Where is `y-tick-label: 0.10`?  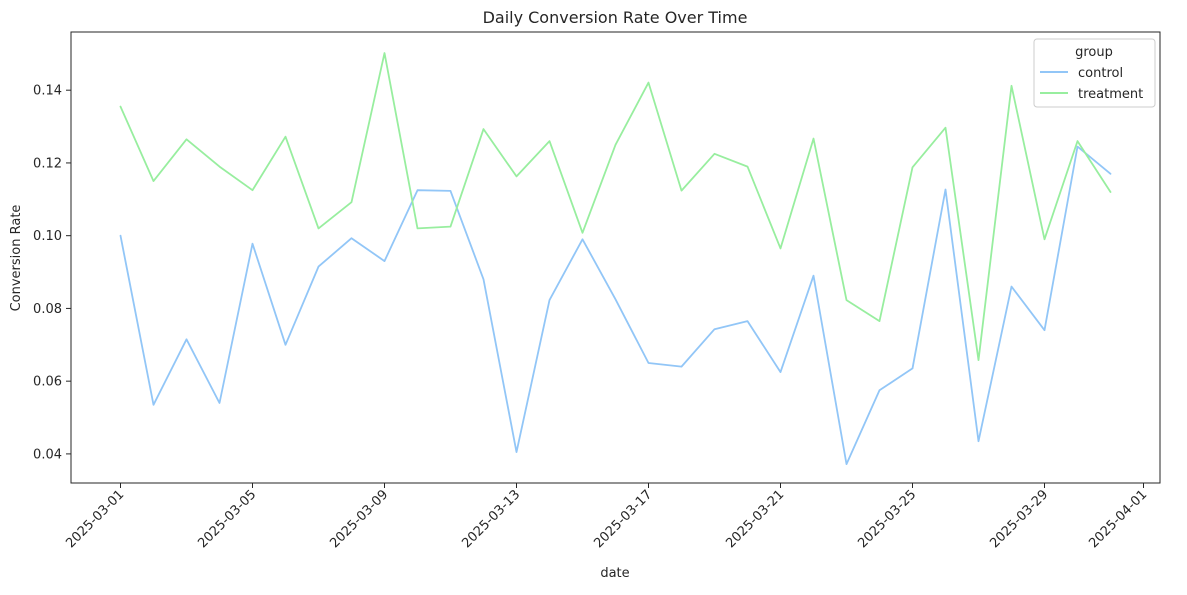 y-tick-label: 0.10 is located at coordinates (47, 236).